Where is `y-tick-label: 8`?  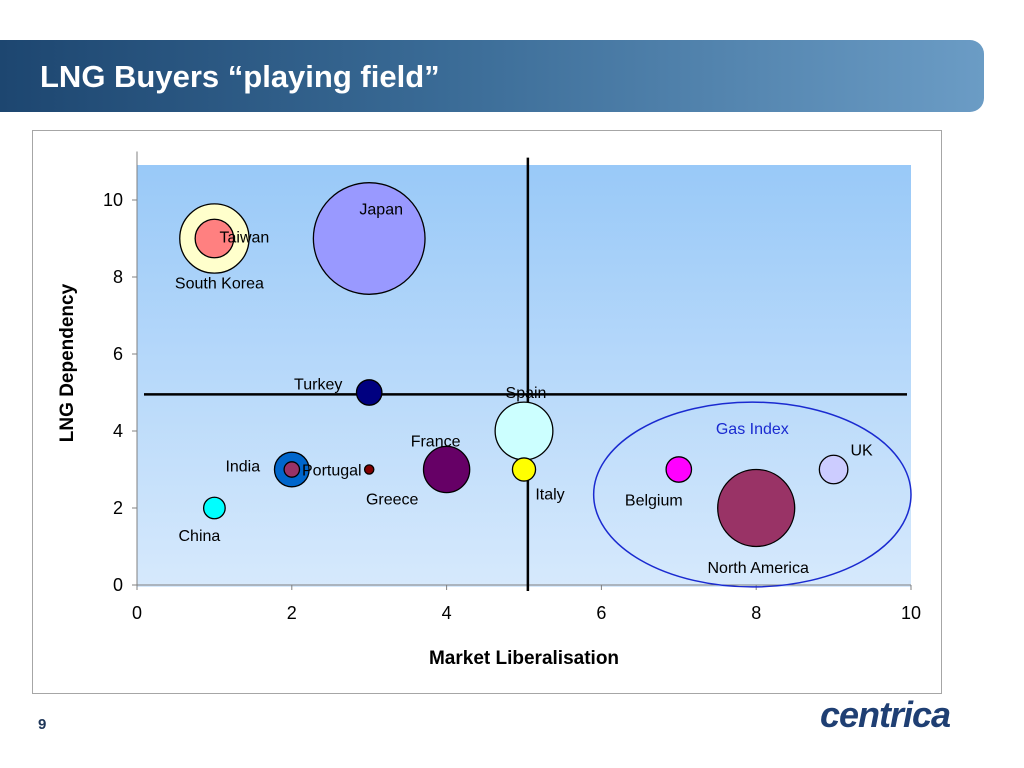 y-tick-label: 8 is located at coordinates (118, 277).